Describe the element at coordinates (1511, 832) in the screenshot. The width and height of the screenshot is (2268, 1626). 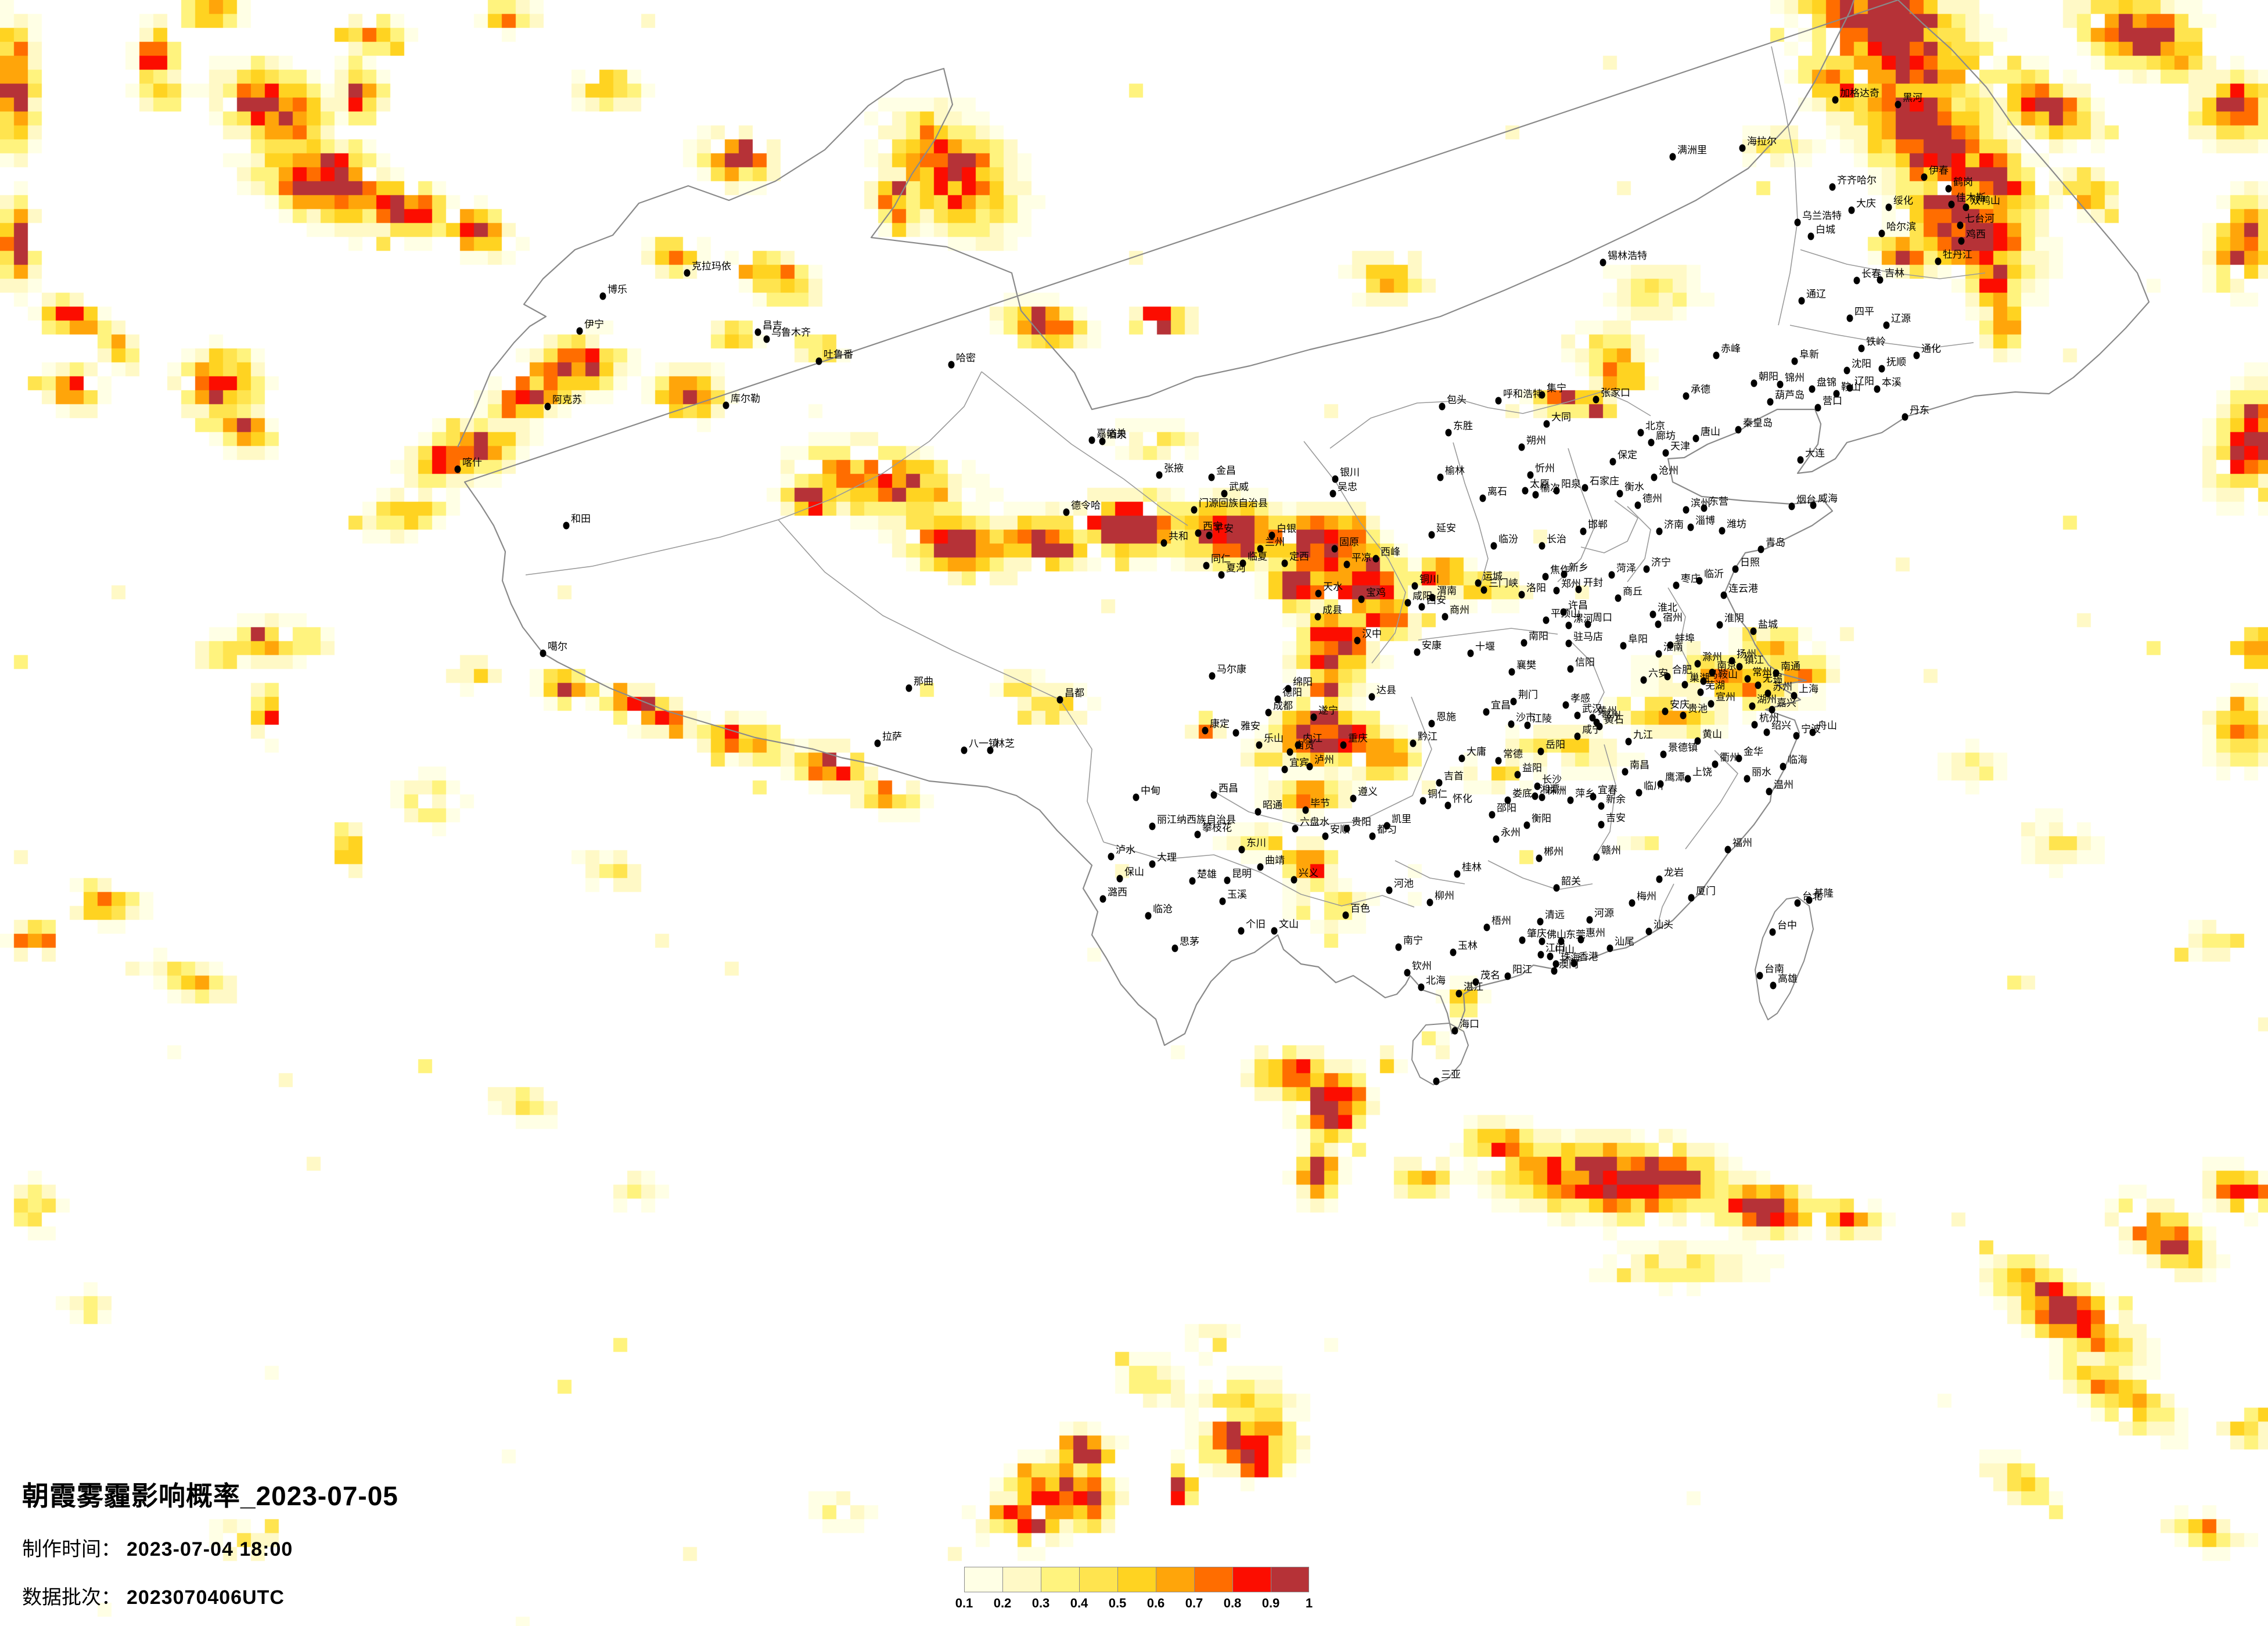
I see `city-label: 永州` at that location.